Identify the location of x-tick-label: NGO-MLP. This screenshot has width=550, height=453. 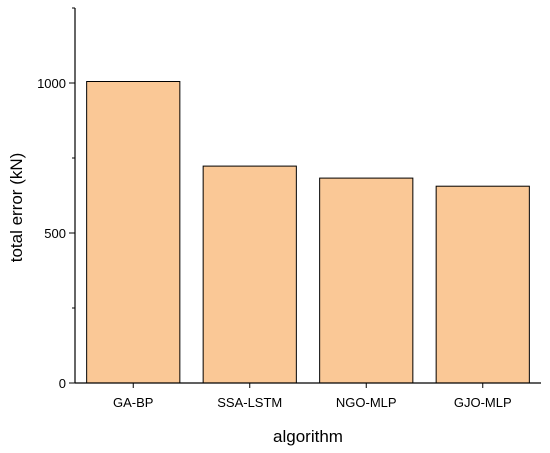
(366, 402).